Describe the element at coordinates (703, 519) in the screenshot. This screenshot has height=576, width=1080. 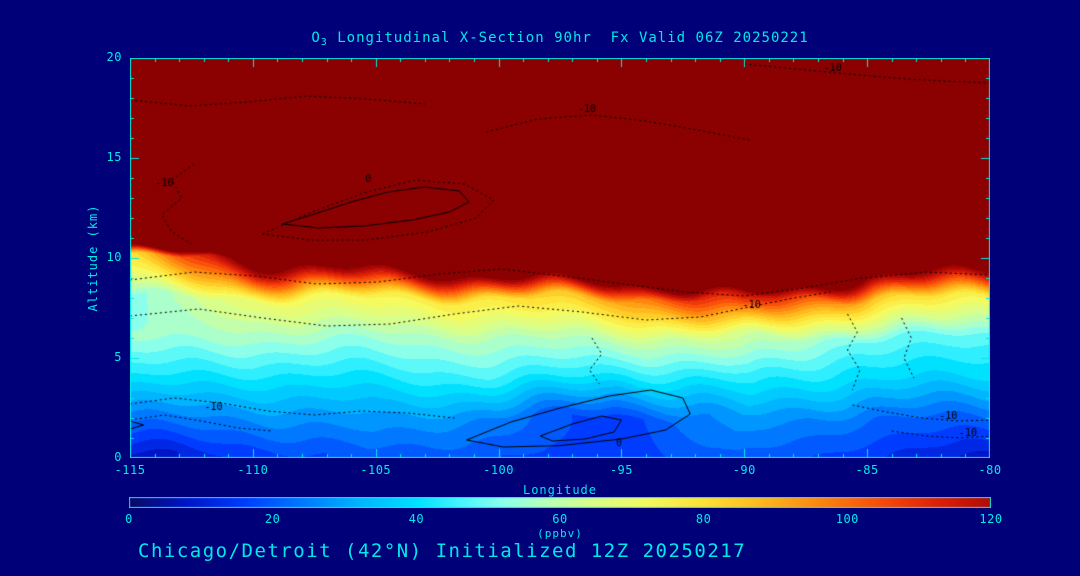
I see `colorbar-tick-label: 80` at that location.